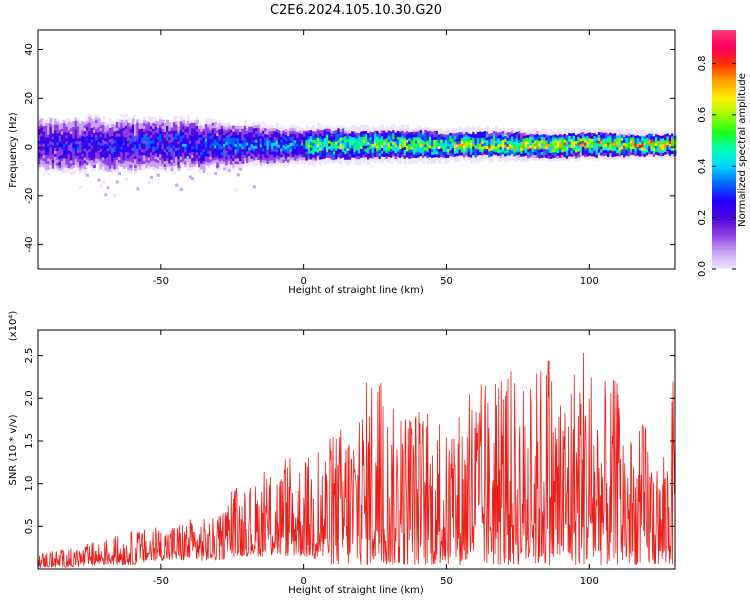 This screenshot has width=750, height=600. I want to click on y-tick-label: 0.5, so click(29, 526).